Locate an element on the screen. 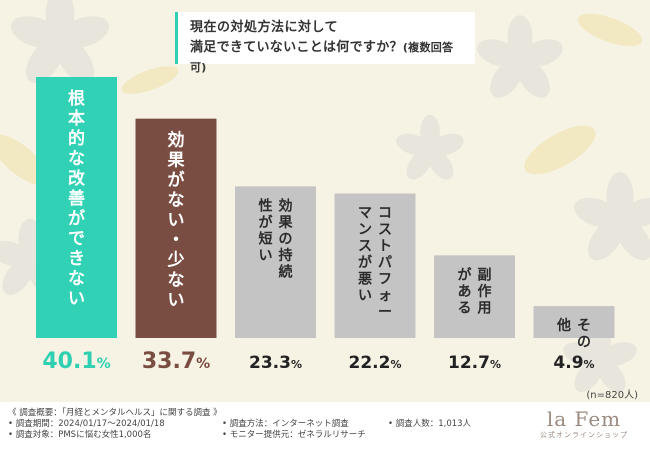  chart-title-note: (複数回答可) is located at coordinates (322, 57).